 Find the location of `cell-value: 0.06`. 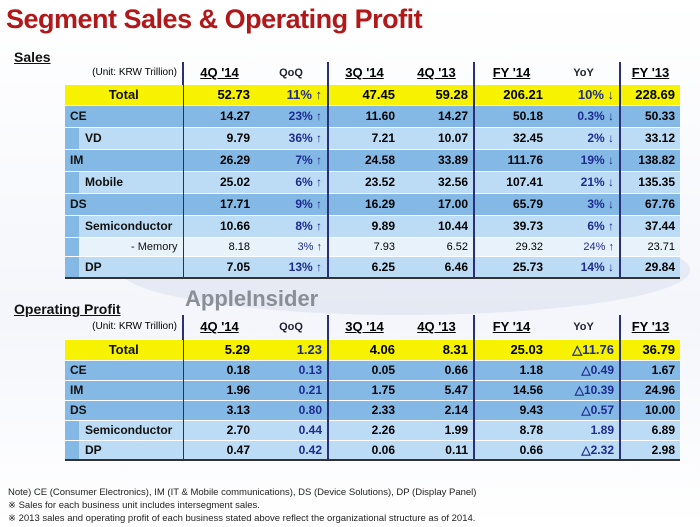

cell-value: 0.06 is located at coordinates (364, 450).